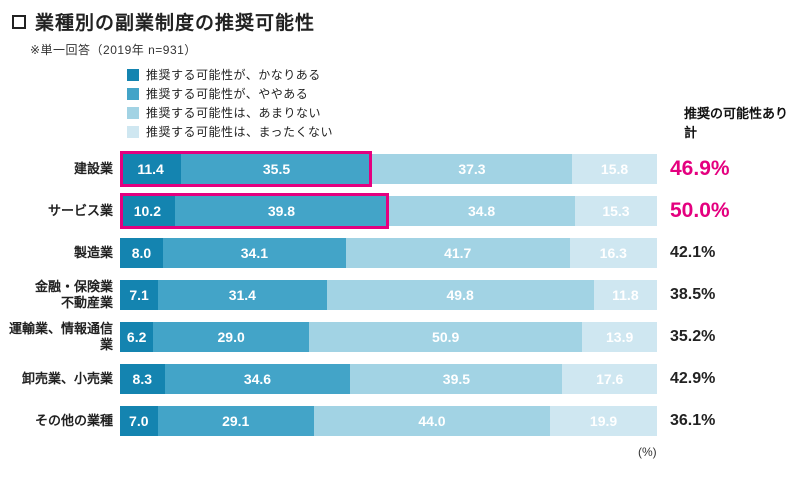  Describe the element at coordinates (460, 295) in the screenshot. I see `bar-segment: 49.8` at that location.